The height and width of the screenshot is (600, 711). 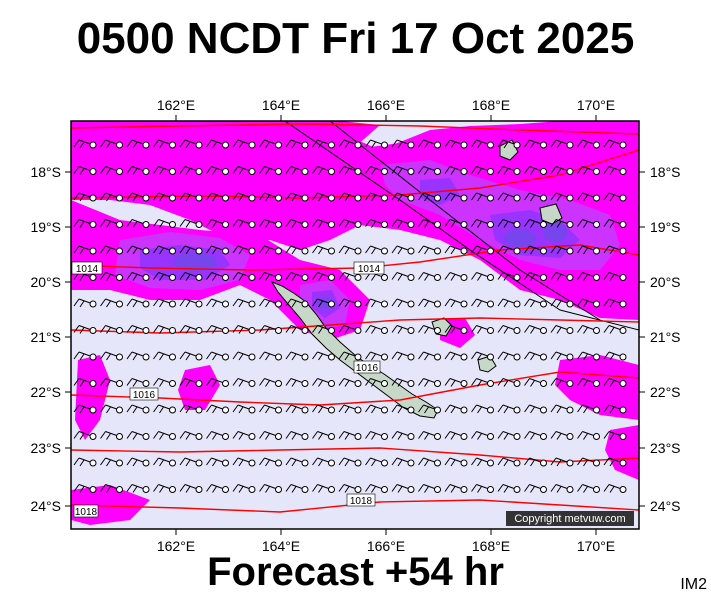 I want to click on lat-label: 24°S, so click(x=665, y=506).